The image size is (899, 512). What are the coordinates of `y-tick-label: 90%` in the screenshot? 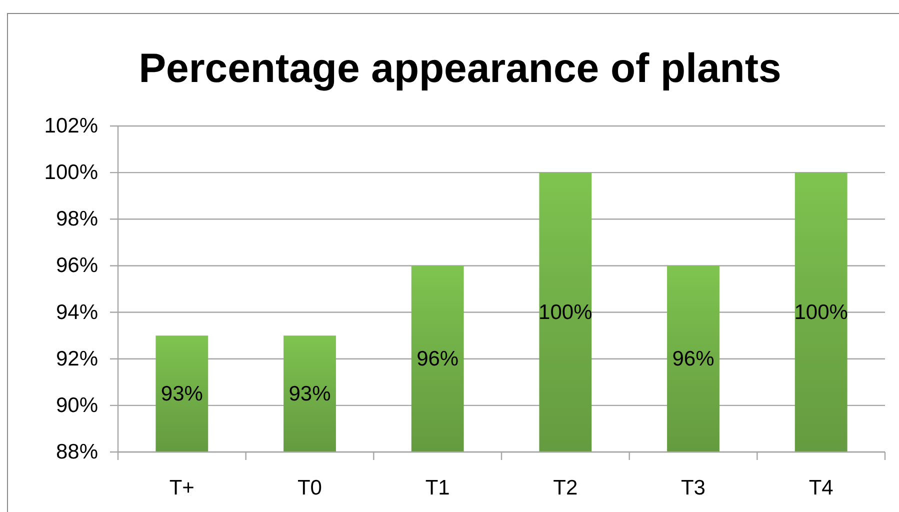 It's located at (77, 405).